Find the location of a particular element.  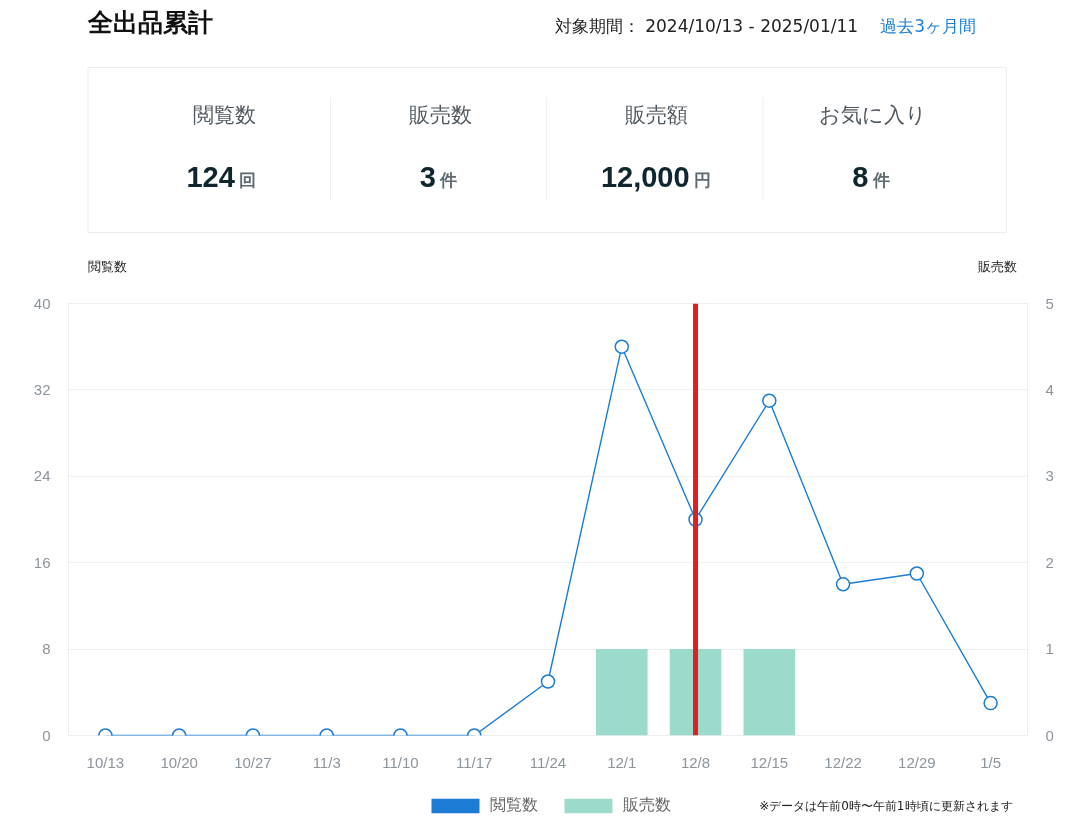

x-tick-label: 10/27 is located at coordinates (253, 762).